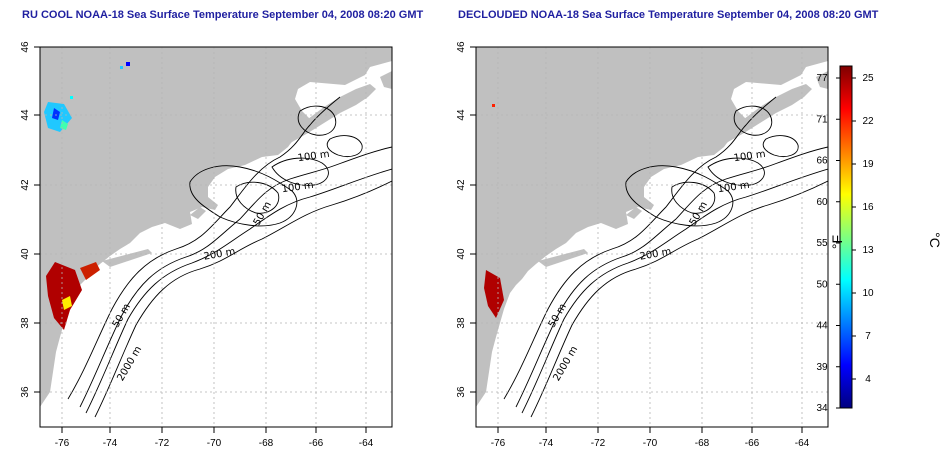 The width and height of the screenshot is (950, 475). What do you see at coordinates (822, 284) in the screenshot?
I see `fahrenheit-tick: 50` at bounding box center [822, 284].